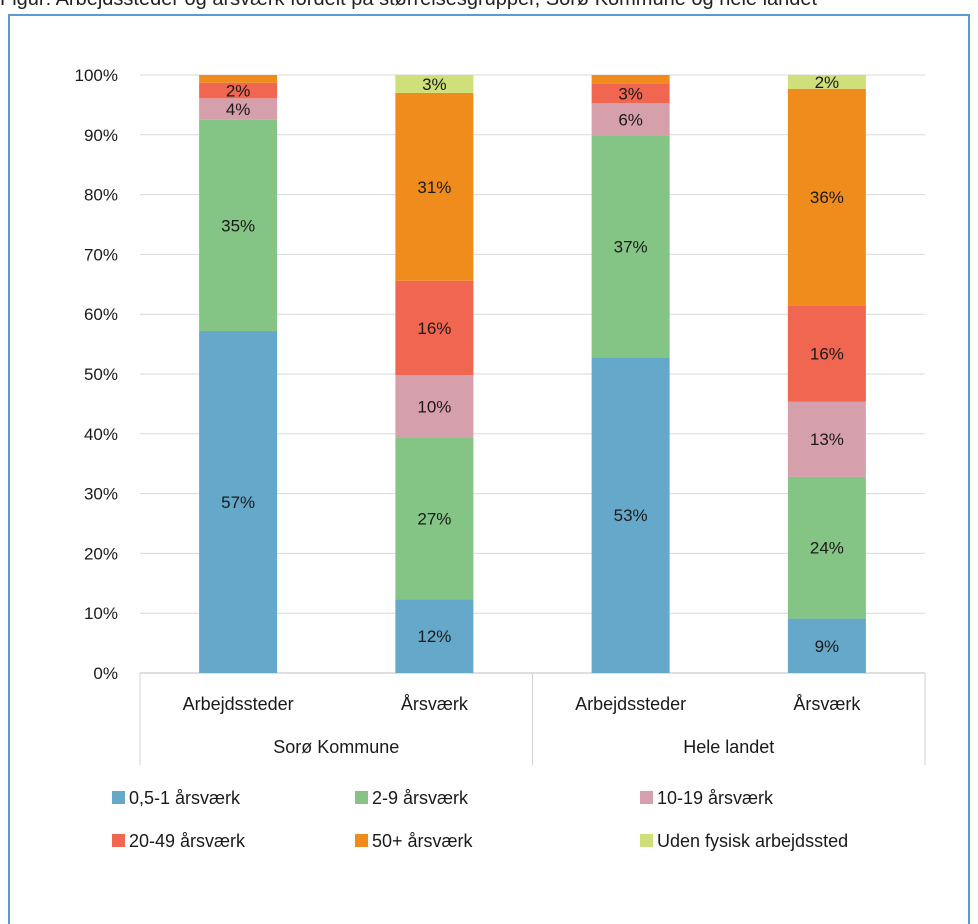 Image resolution: width=978 pixels, height=924 pixels. I want to click on y-tick-label: 100%, so click(96, 75).